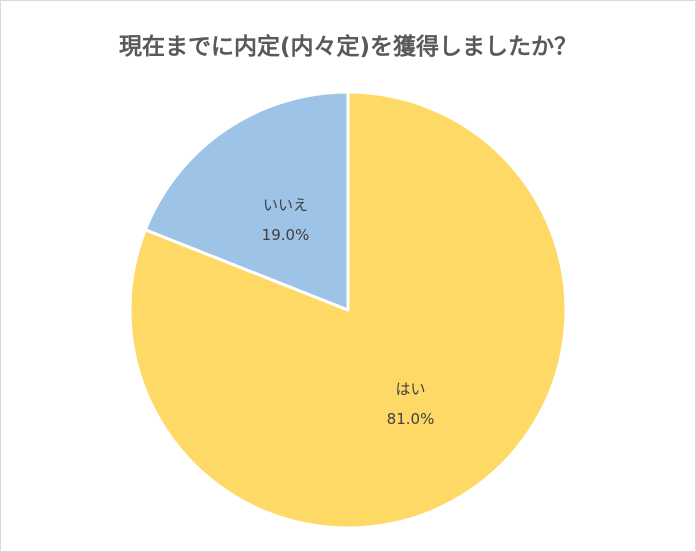 The image size is (696, 552). I want to click on slice-category-label: はい, so click(410, 389).